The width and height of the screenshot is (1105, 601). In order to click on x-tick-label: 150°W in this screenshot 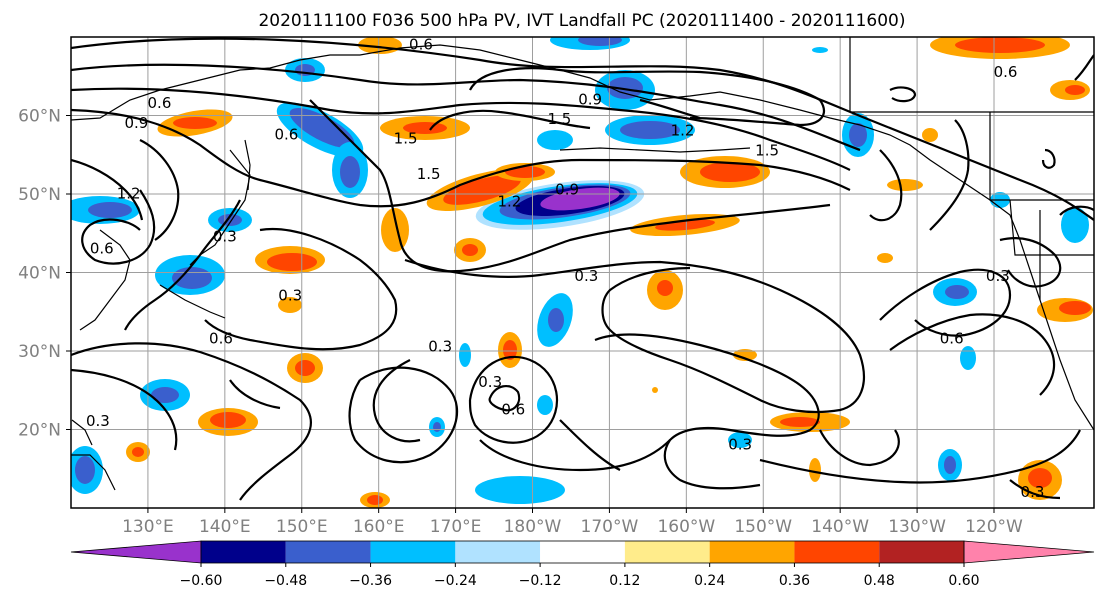, I will do `click(763, 527)`.